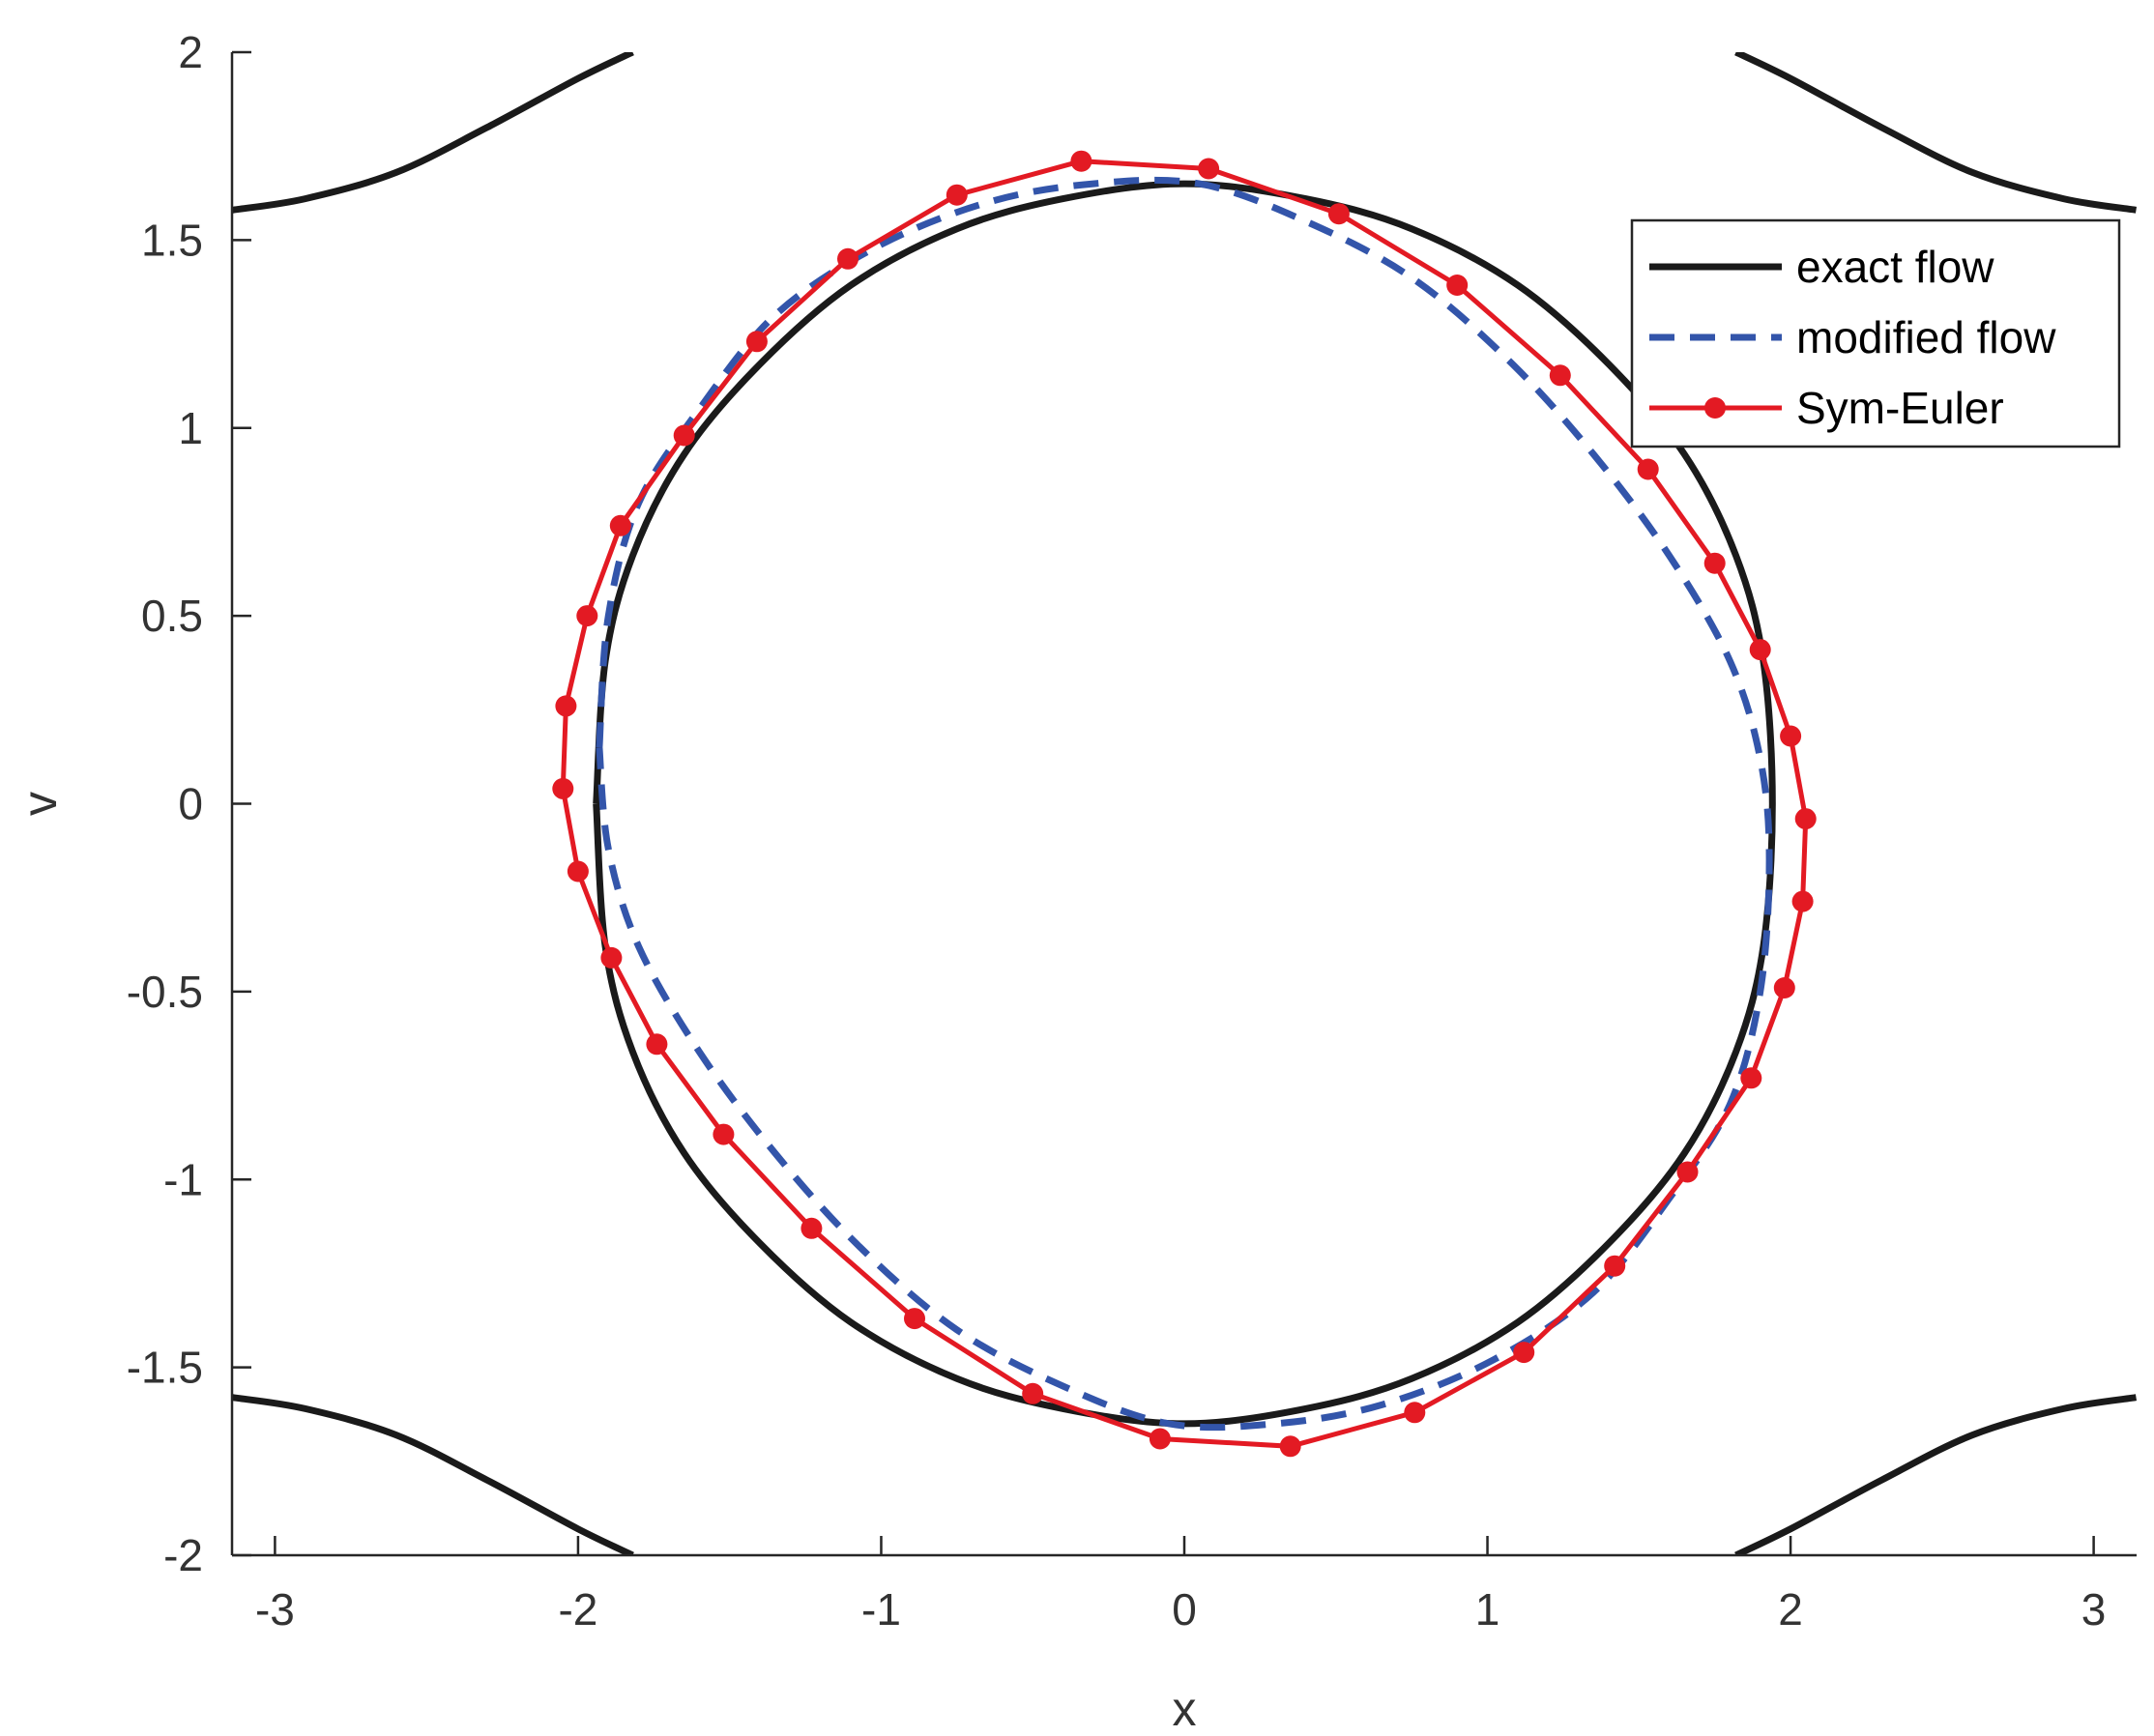 This screenshot has width=2154, height=1736. What do you see at coordinates (1184, 1609) in the screenshot?
I see `x-tick-label: 0` at bounding box center [1184, 1609].